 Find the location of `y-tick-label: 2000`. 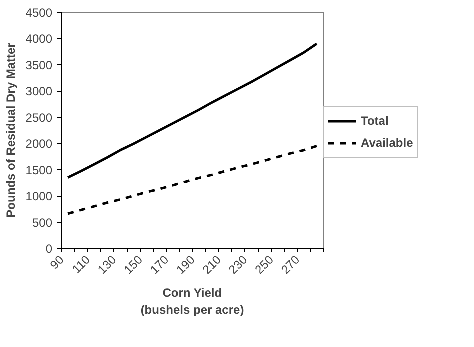

y-tick-label: 2000 is located at coordinates (39, 144).